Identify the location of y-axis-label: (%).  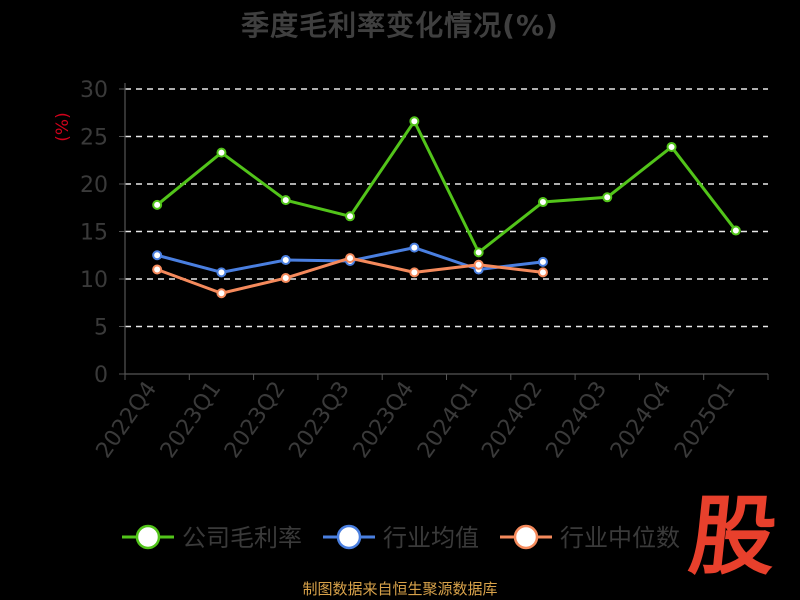
(63, 126).